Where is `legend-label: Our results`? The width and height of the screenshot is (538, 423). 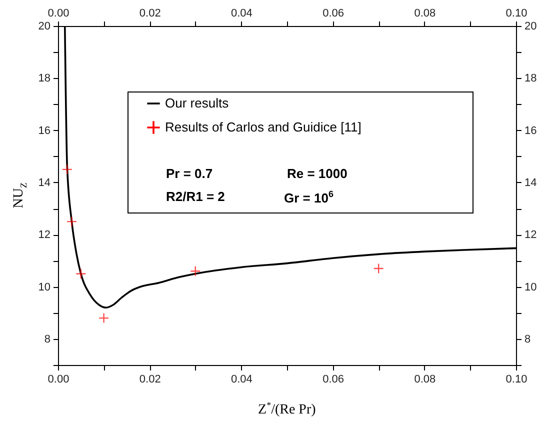
legend-label: Our results is located at coordinates (197, 103).